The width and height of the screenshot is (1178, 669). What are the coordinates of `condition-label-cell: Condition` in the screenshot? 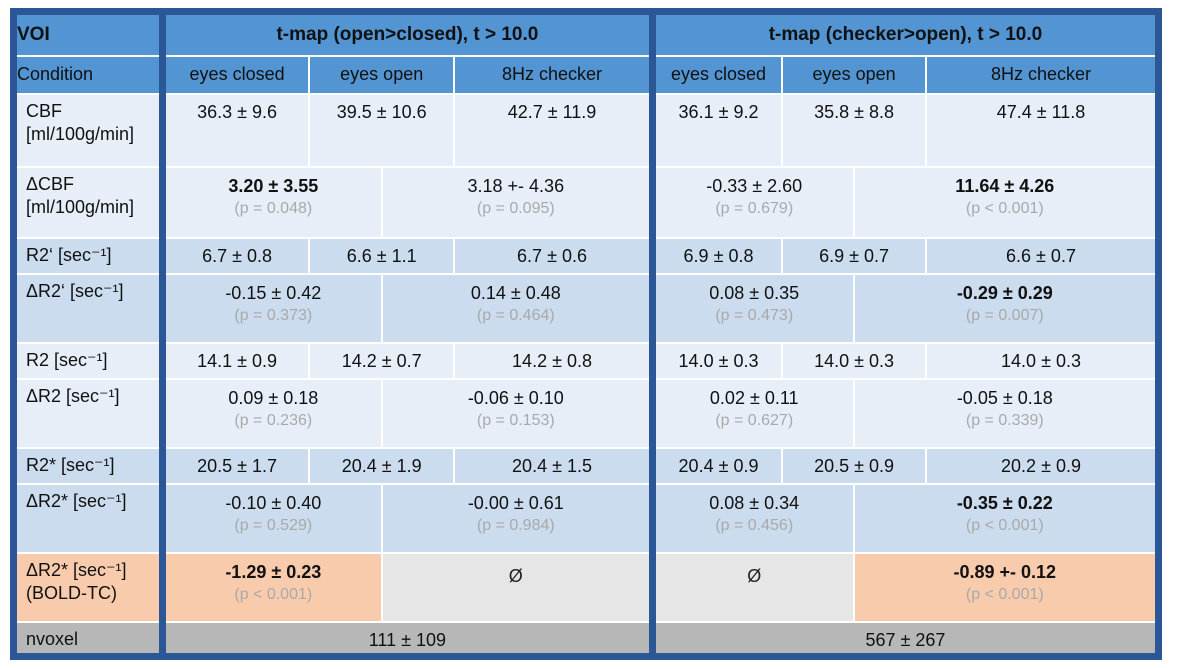 It's located at (89, 74).